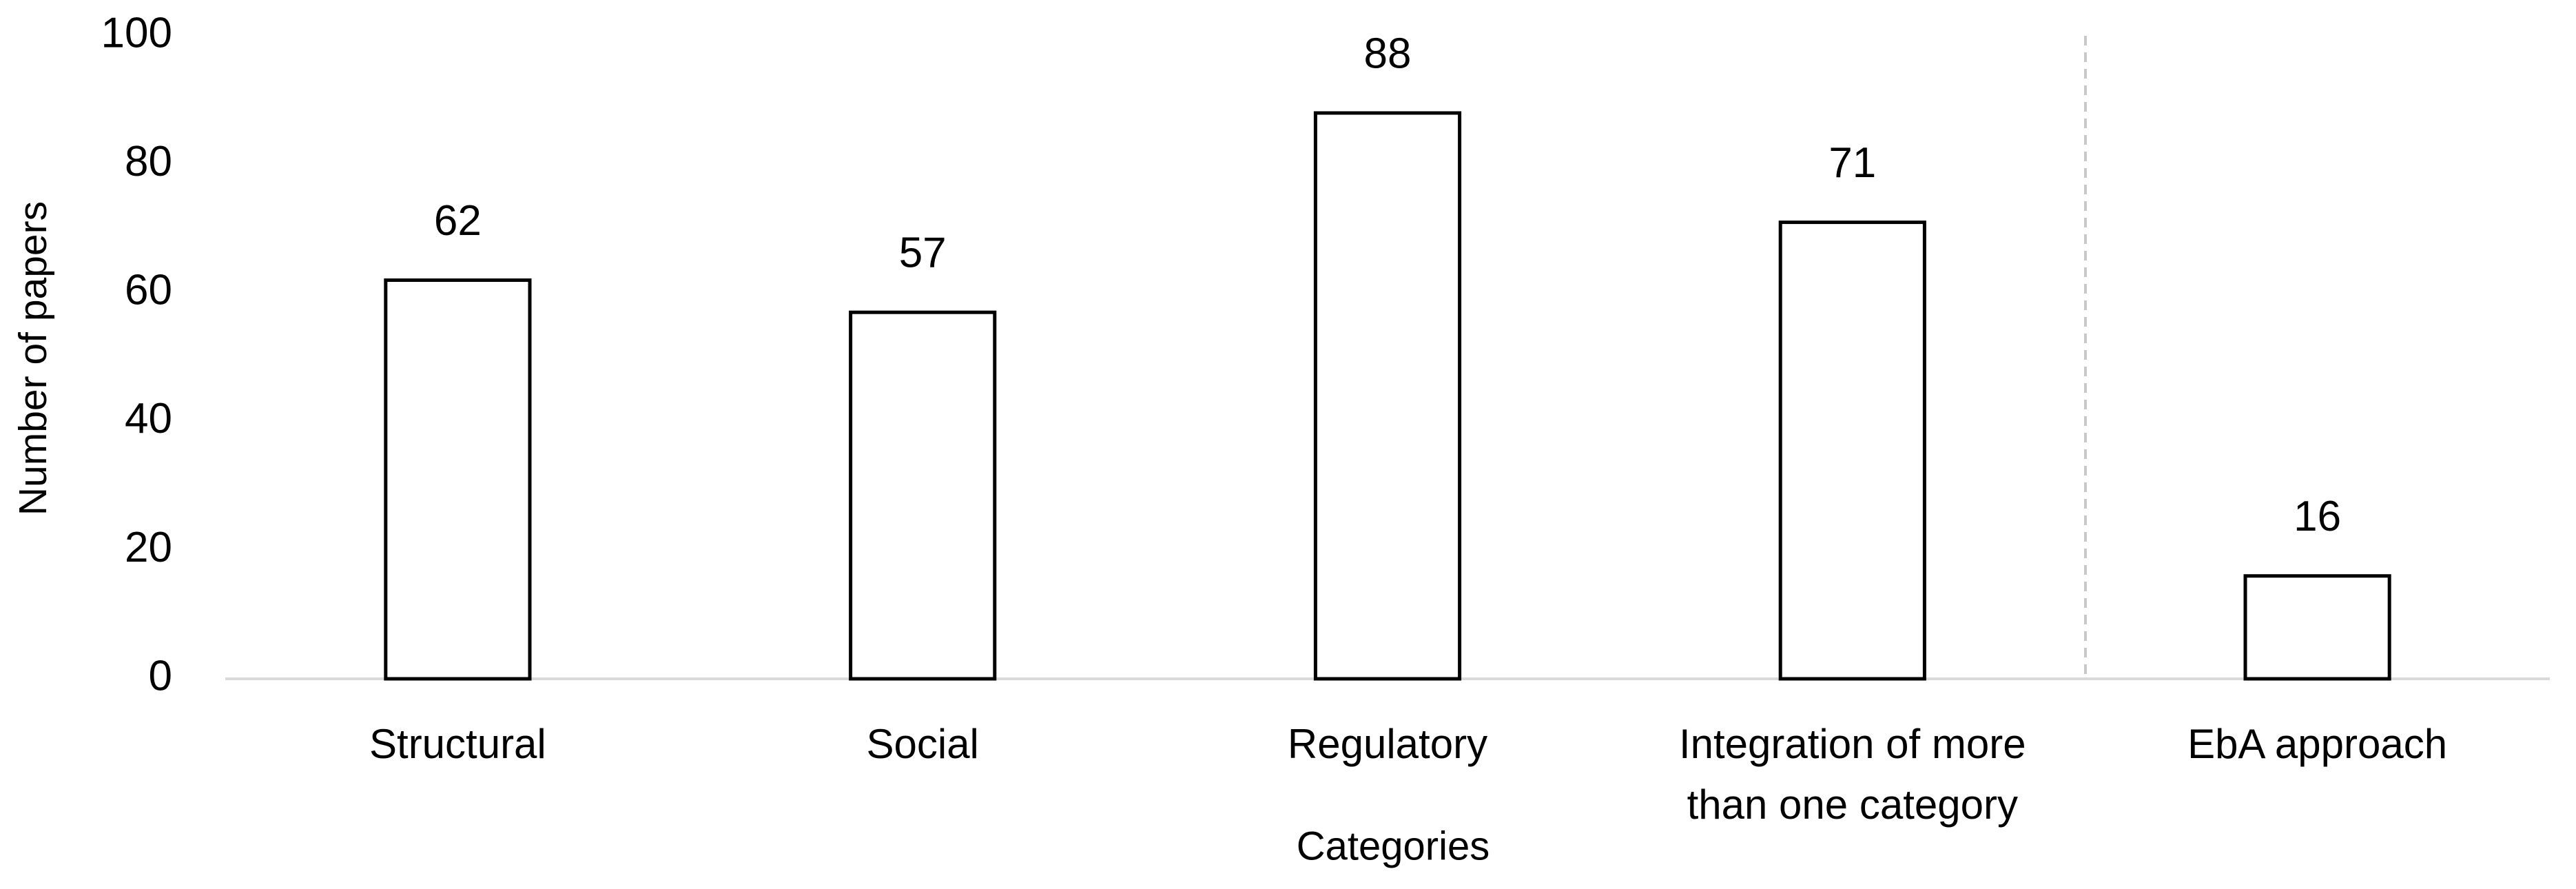 This screenshot has height=889, width=2576. I want to click on x-tick-label: Integration of more than one category, so click(1852, 774).